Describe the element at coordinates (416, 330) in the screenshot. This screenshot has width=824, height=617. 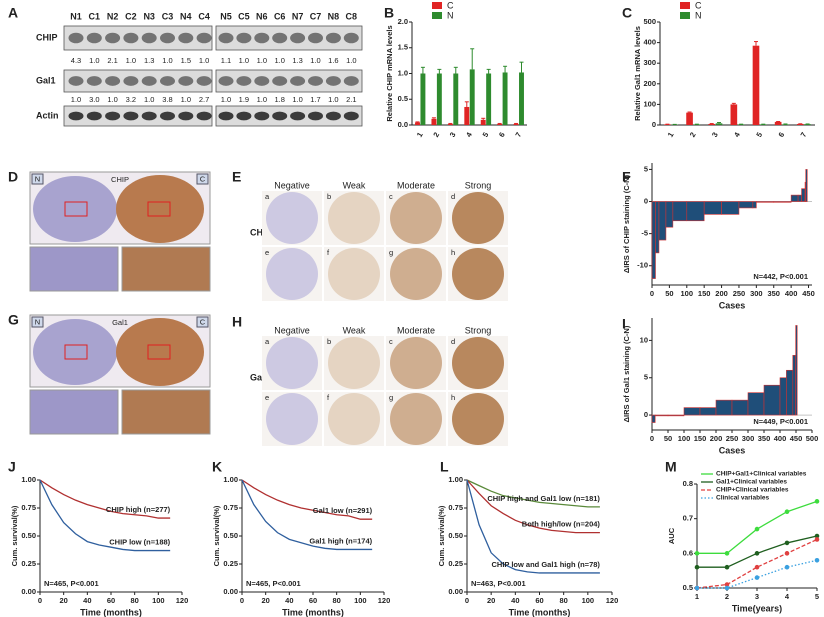
I see `grade-label: Moderate` at that location.